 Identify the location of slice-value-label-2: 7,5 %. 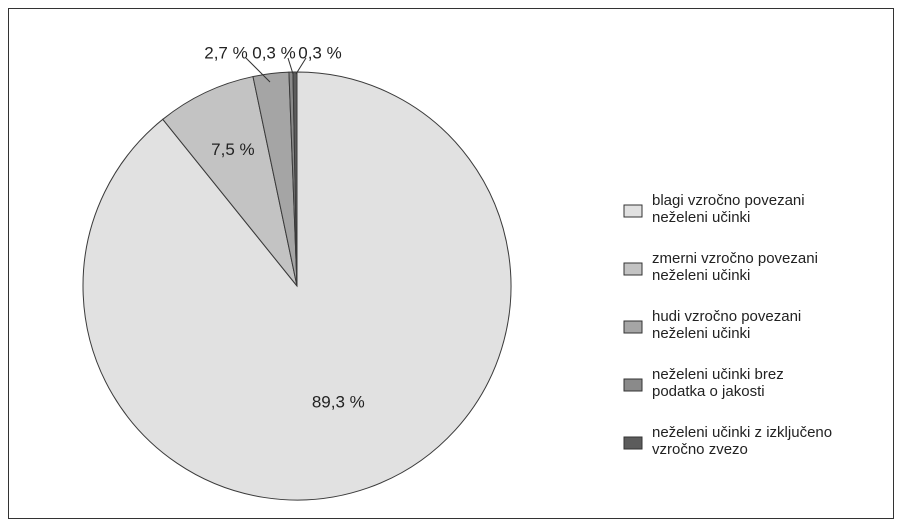
(232, 149).